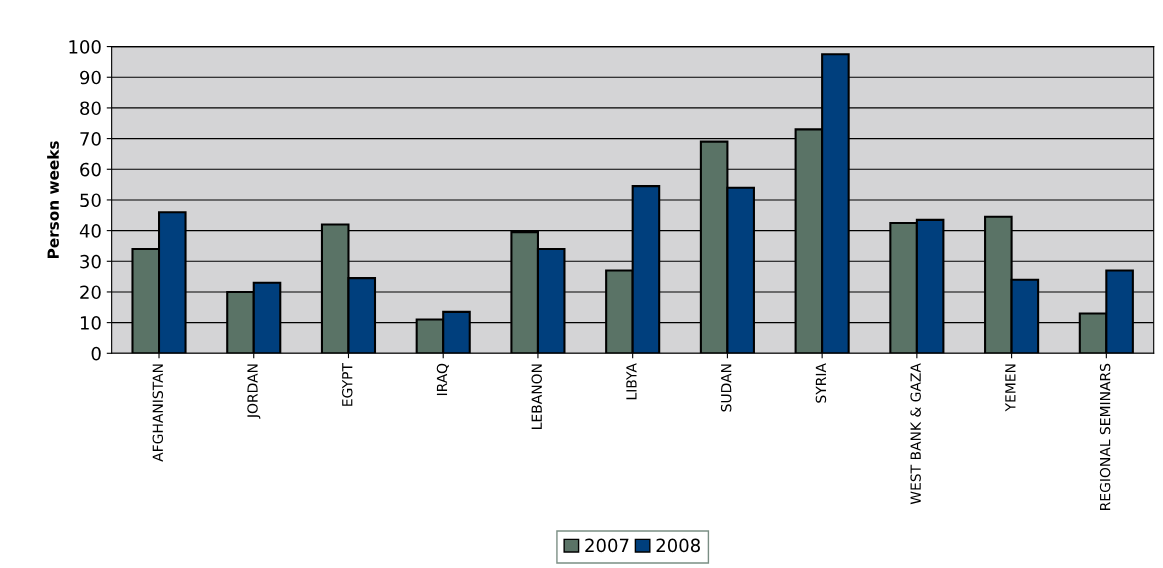 The width and height of the screenshot is (1163, 568). Describe the element at coordinates (678, 545) in the screenshot. I see `legend-label: 2008` at that location.